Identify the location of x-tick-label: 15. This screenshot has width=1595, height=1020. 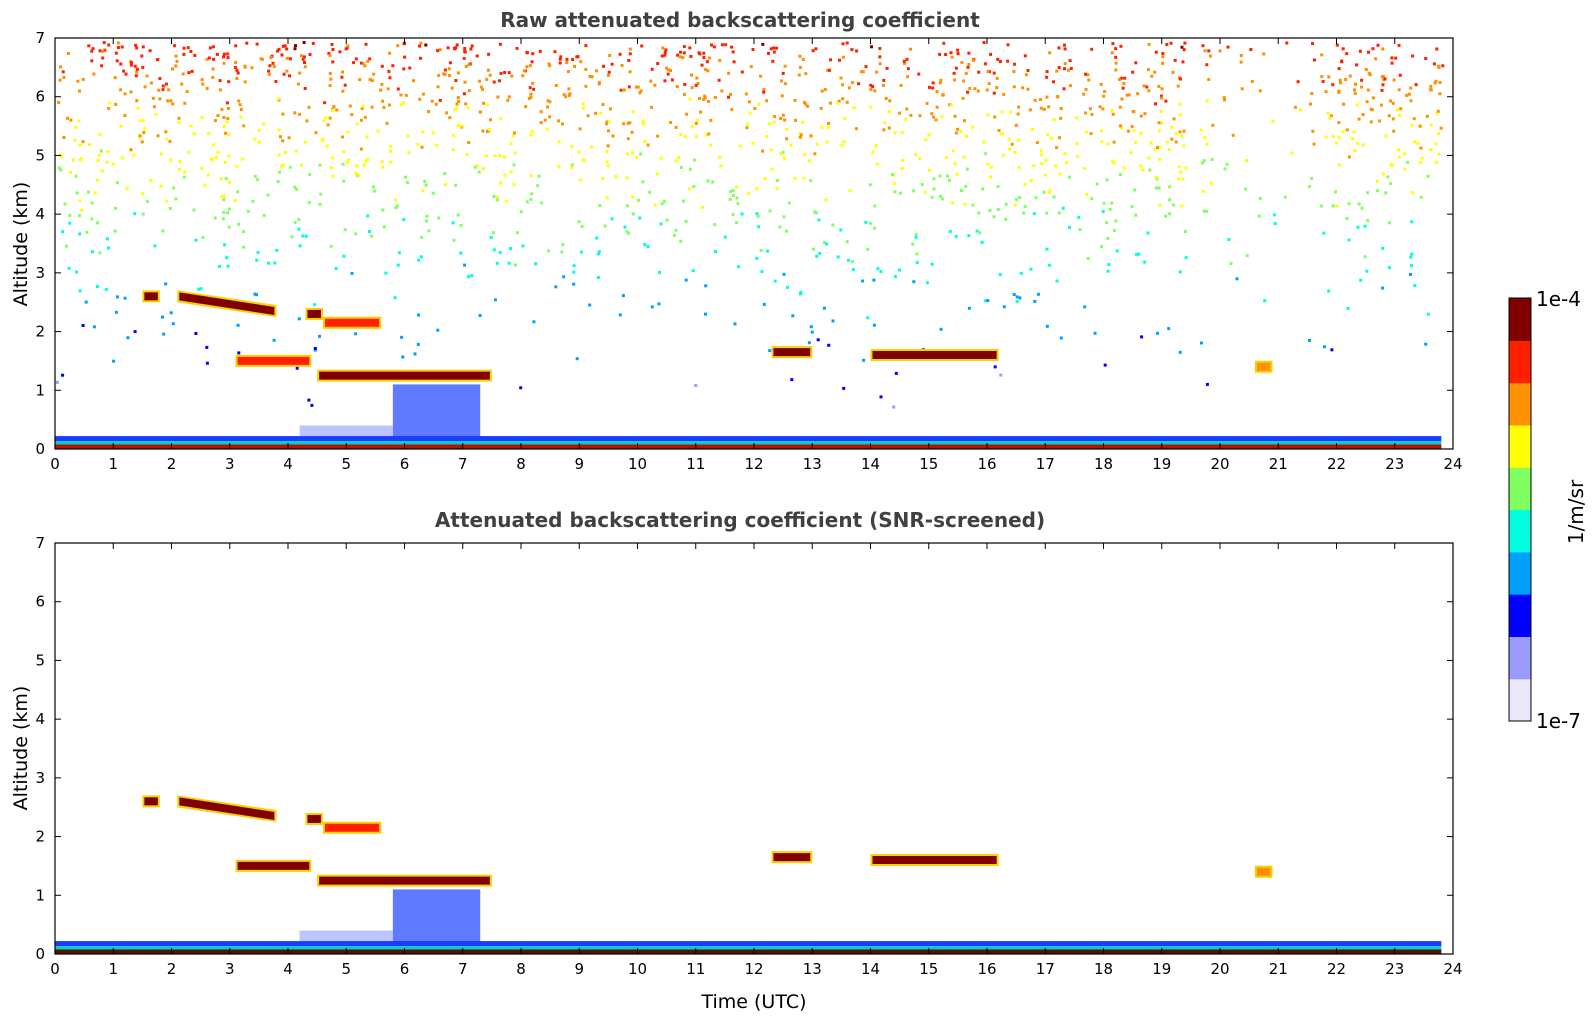
(928, 969).